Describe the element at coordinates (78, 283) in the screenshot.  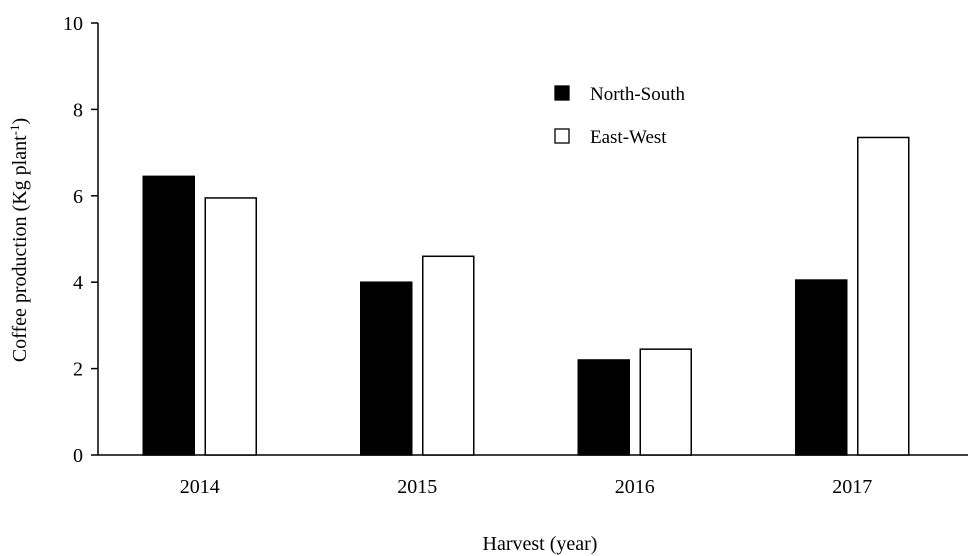
I see `y-tick-label: 4` at that location.